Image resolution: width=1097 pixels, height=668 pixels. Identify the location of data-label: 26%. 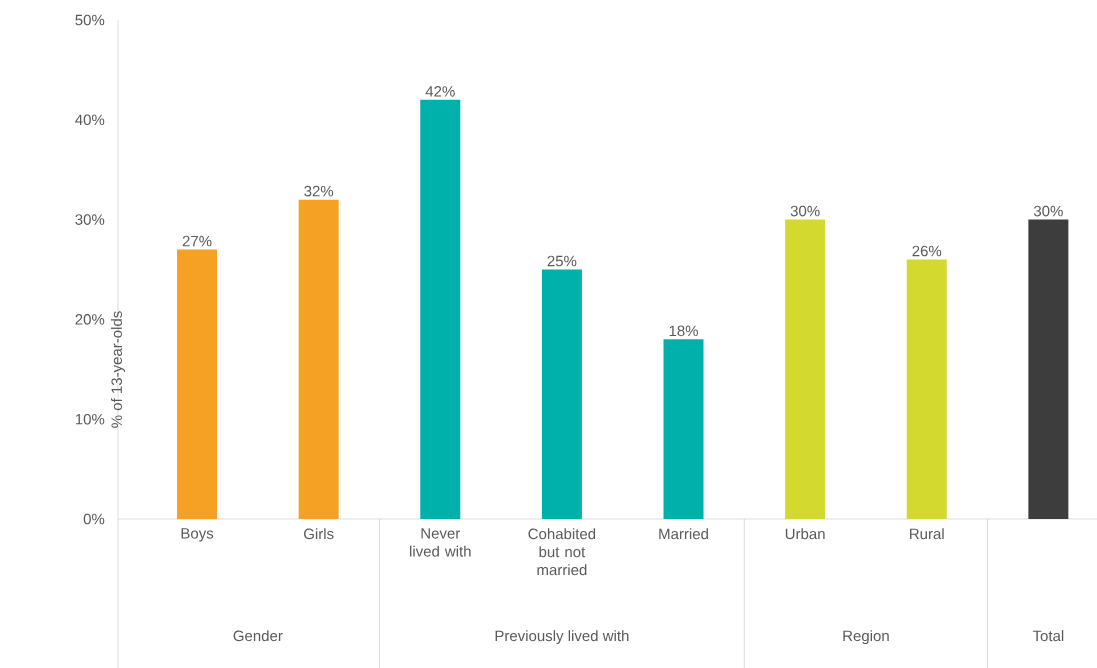
(927, 251).